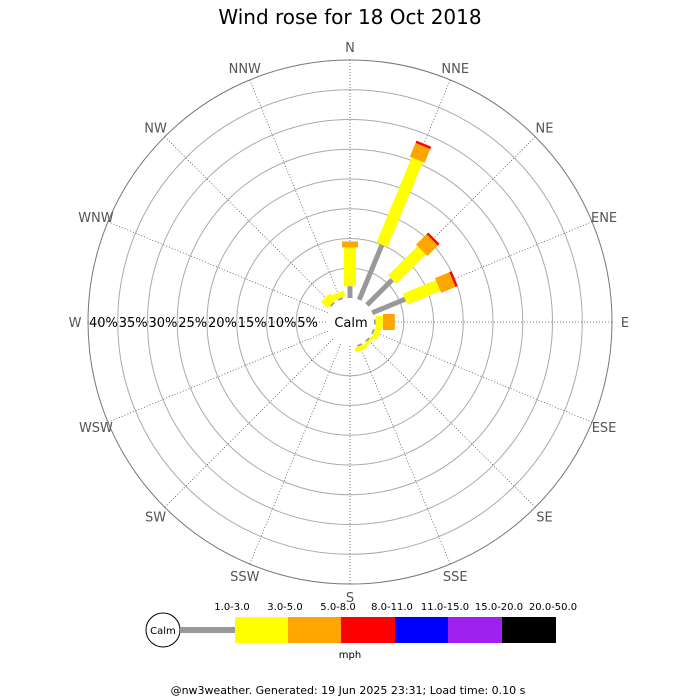 The width and height of the screenshot is (700, 700). What do you see at coordinates (163, 323) in the screenshot?
I see `ring-label: 30%` at bounding box center [163, 323].